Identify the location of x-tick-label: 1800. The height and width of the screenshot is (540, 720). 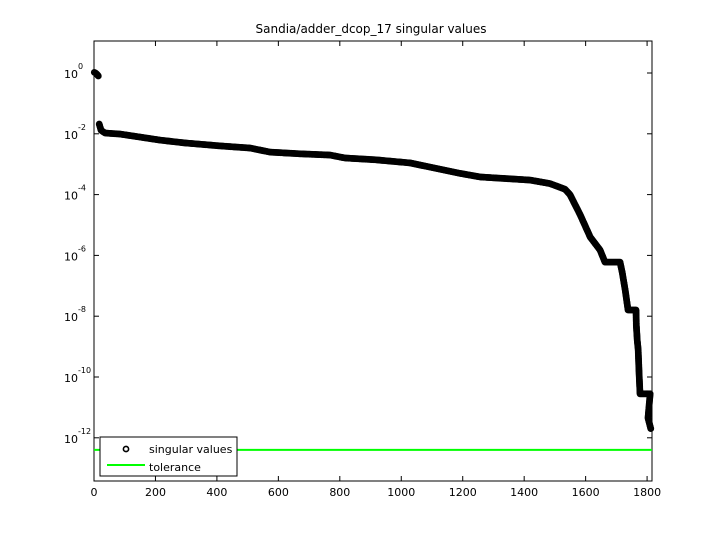
(647, 492).